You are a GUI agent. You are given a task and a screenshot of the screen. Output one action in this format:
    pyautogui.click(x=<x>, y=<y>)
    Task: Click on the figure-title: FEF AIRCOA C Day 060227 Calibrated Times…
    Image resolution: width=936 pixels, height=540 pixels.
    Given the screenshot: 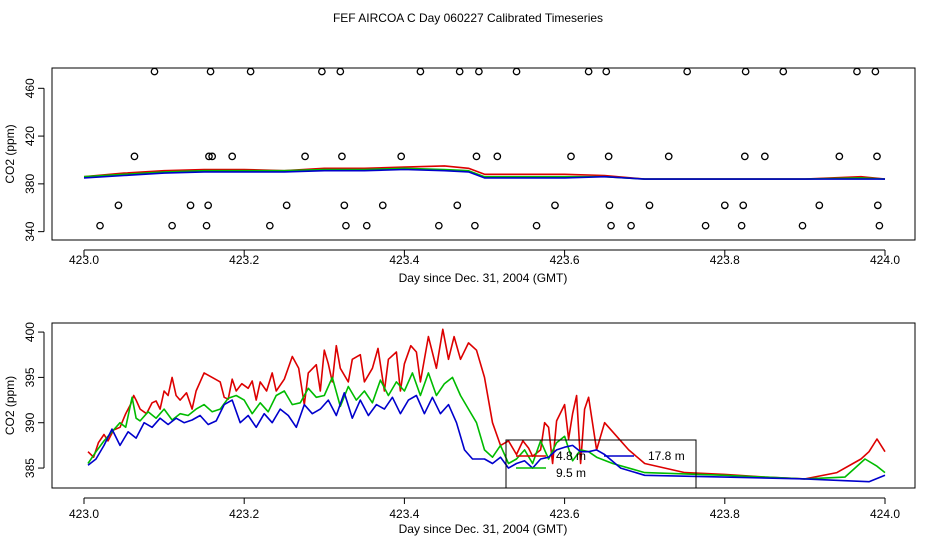 What is the action you would take?
    pyautogui.click(x=468, y=18)
    